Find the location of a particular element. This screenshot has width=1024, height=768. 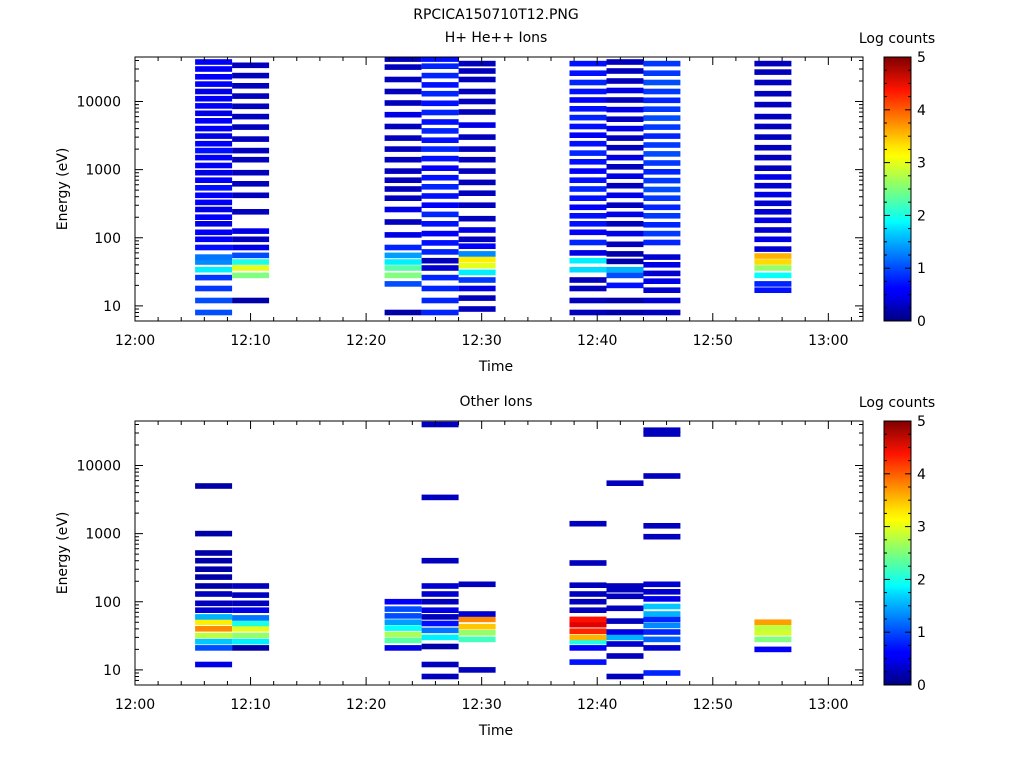

colorbar-tick-label: 1 is located at coordinates (921, 633).